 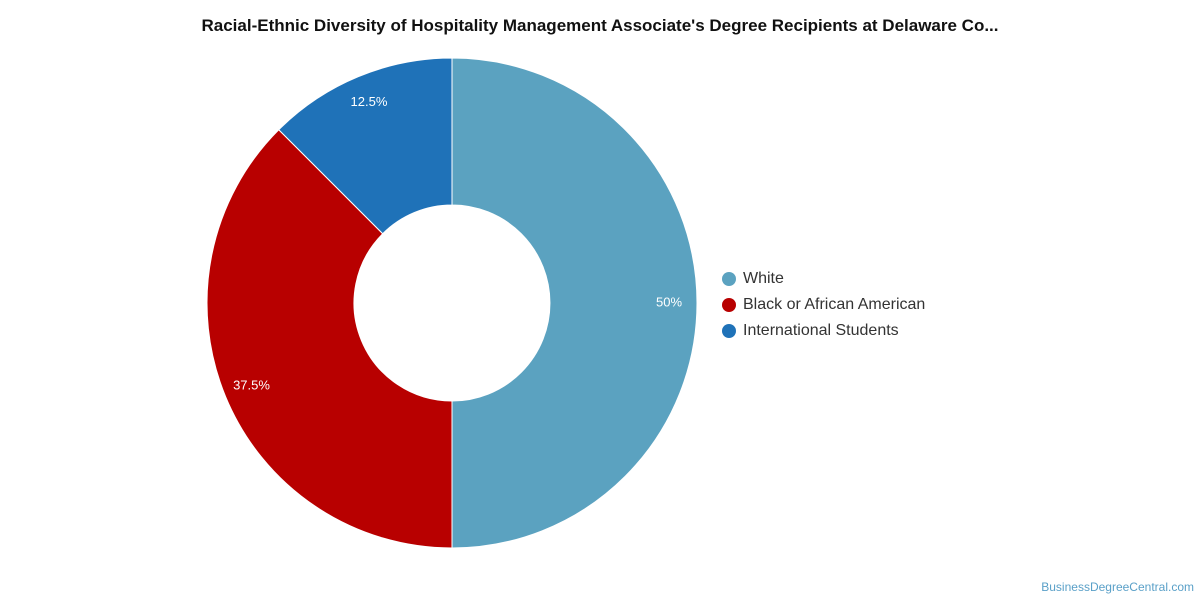 What do you see at coordinates (365, 146) in the screenshot?
I see `donut-slice-international-students` at bounding box center [365, 146].